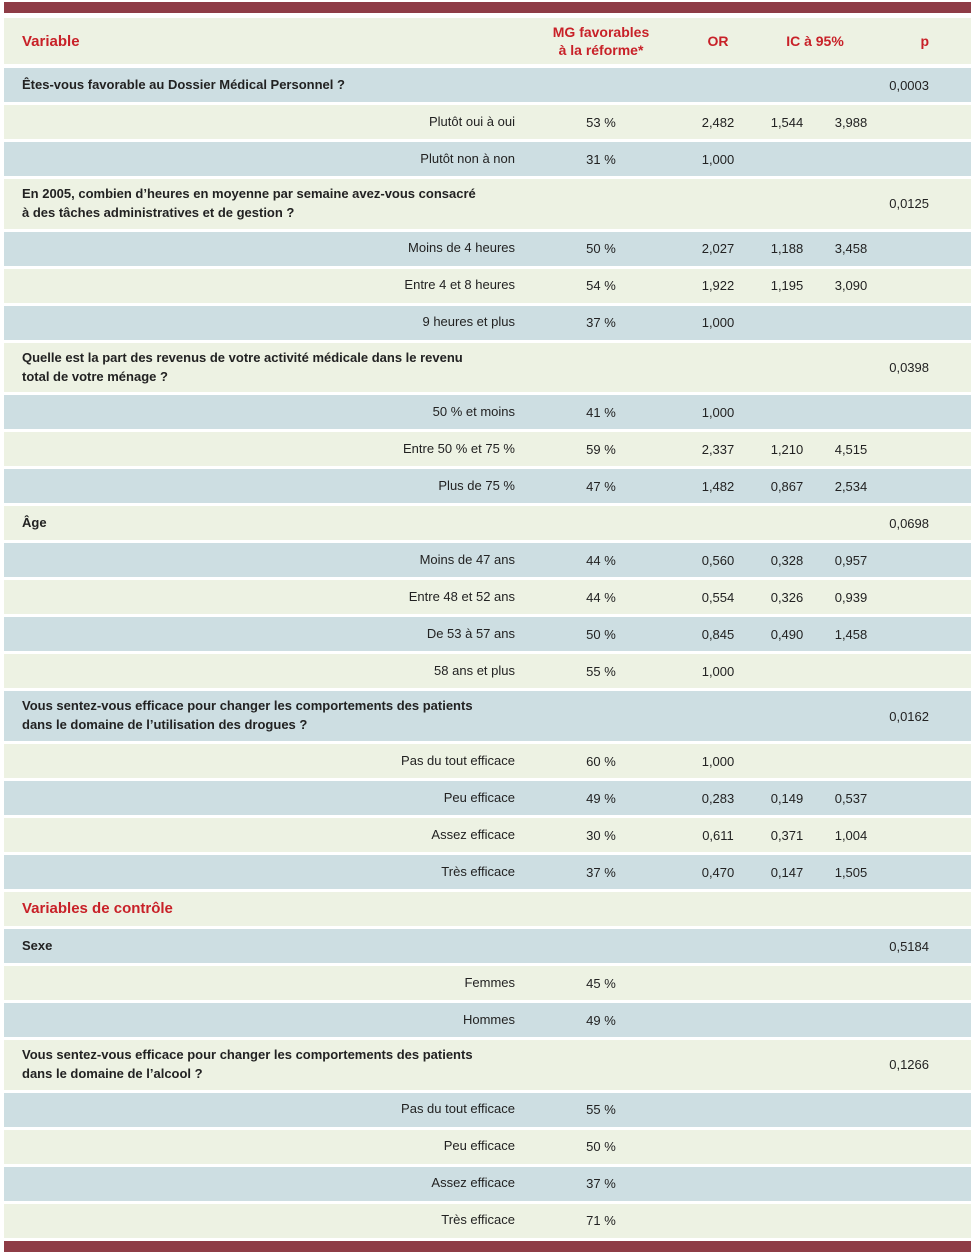 The height and width of the screenshot is (1256, 975). Describe the element at coordinates (851, 634) in the screenshot. I see `ic-high-cell: 1,458` at that location.